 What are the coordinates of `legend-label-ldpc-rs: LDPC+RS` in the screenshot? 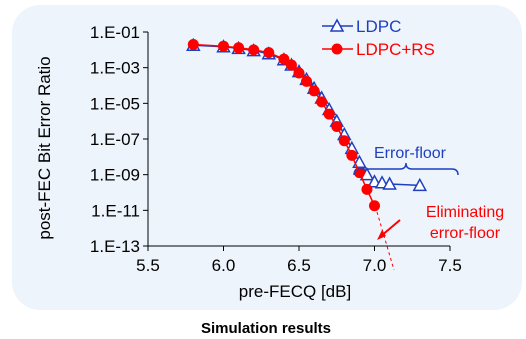 It's located at (395, 49).